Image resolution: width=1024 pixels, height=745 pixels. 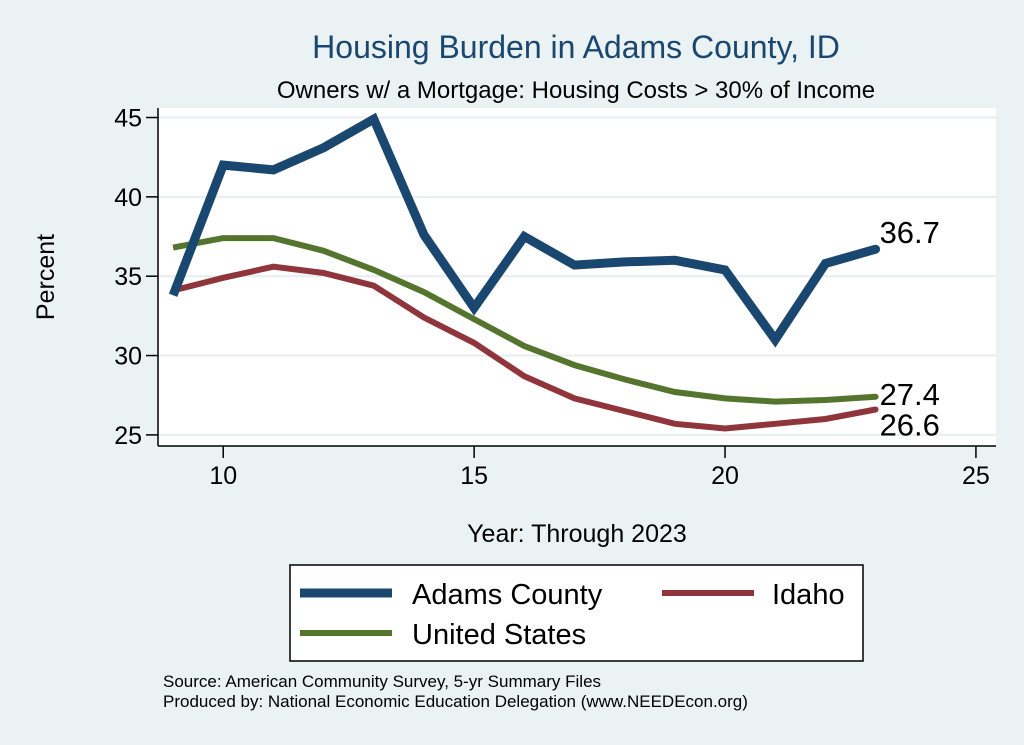 What do you see at coordinates (46, 277) in the screenshot?
I see `y-axis-title: Percent` at bounding box center [46, 277].